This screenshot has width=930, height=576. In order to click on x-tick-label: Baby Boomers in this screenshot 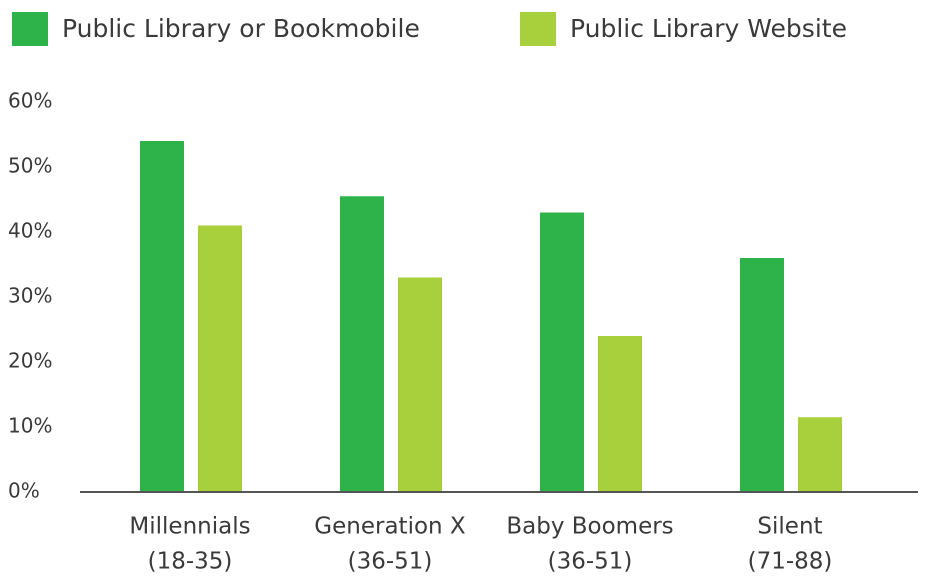, I will do `click(589, 527)`.